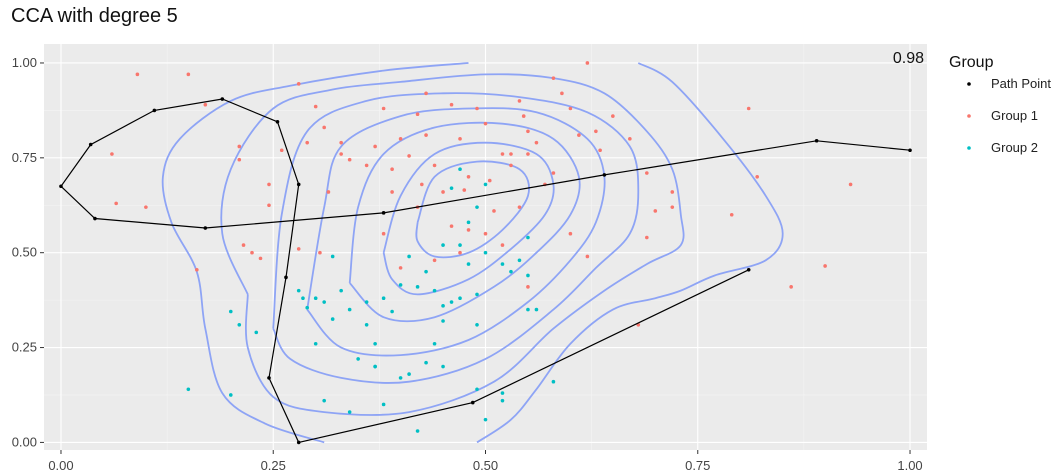  I want to click on x-tick-label: 0.25, so click(273, 465).